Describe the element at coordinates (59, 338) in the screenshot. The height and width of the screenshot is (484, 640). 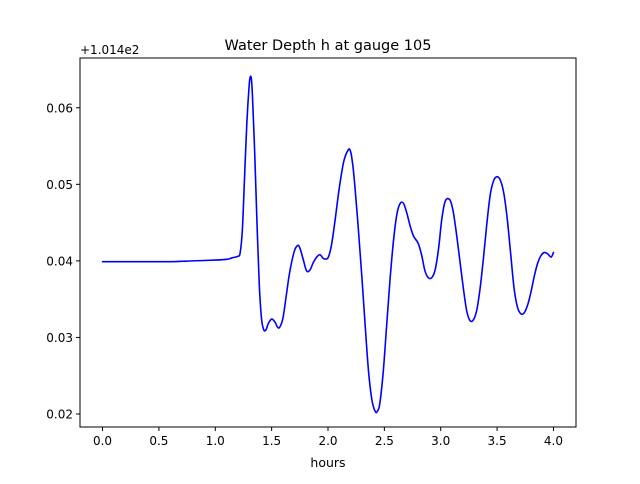
I see `y-tick-label: 0.03` at that location.